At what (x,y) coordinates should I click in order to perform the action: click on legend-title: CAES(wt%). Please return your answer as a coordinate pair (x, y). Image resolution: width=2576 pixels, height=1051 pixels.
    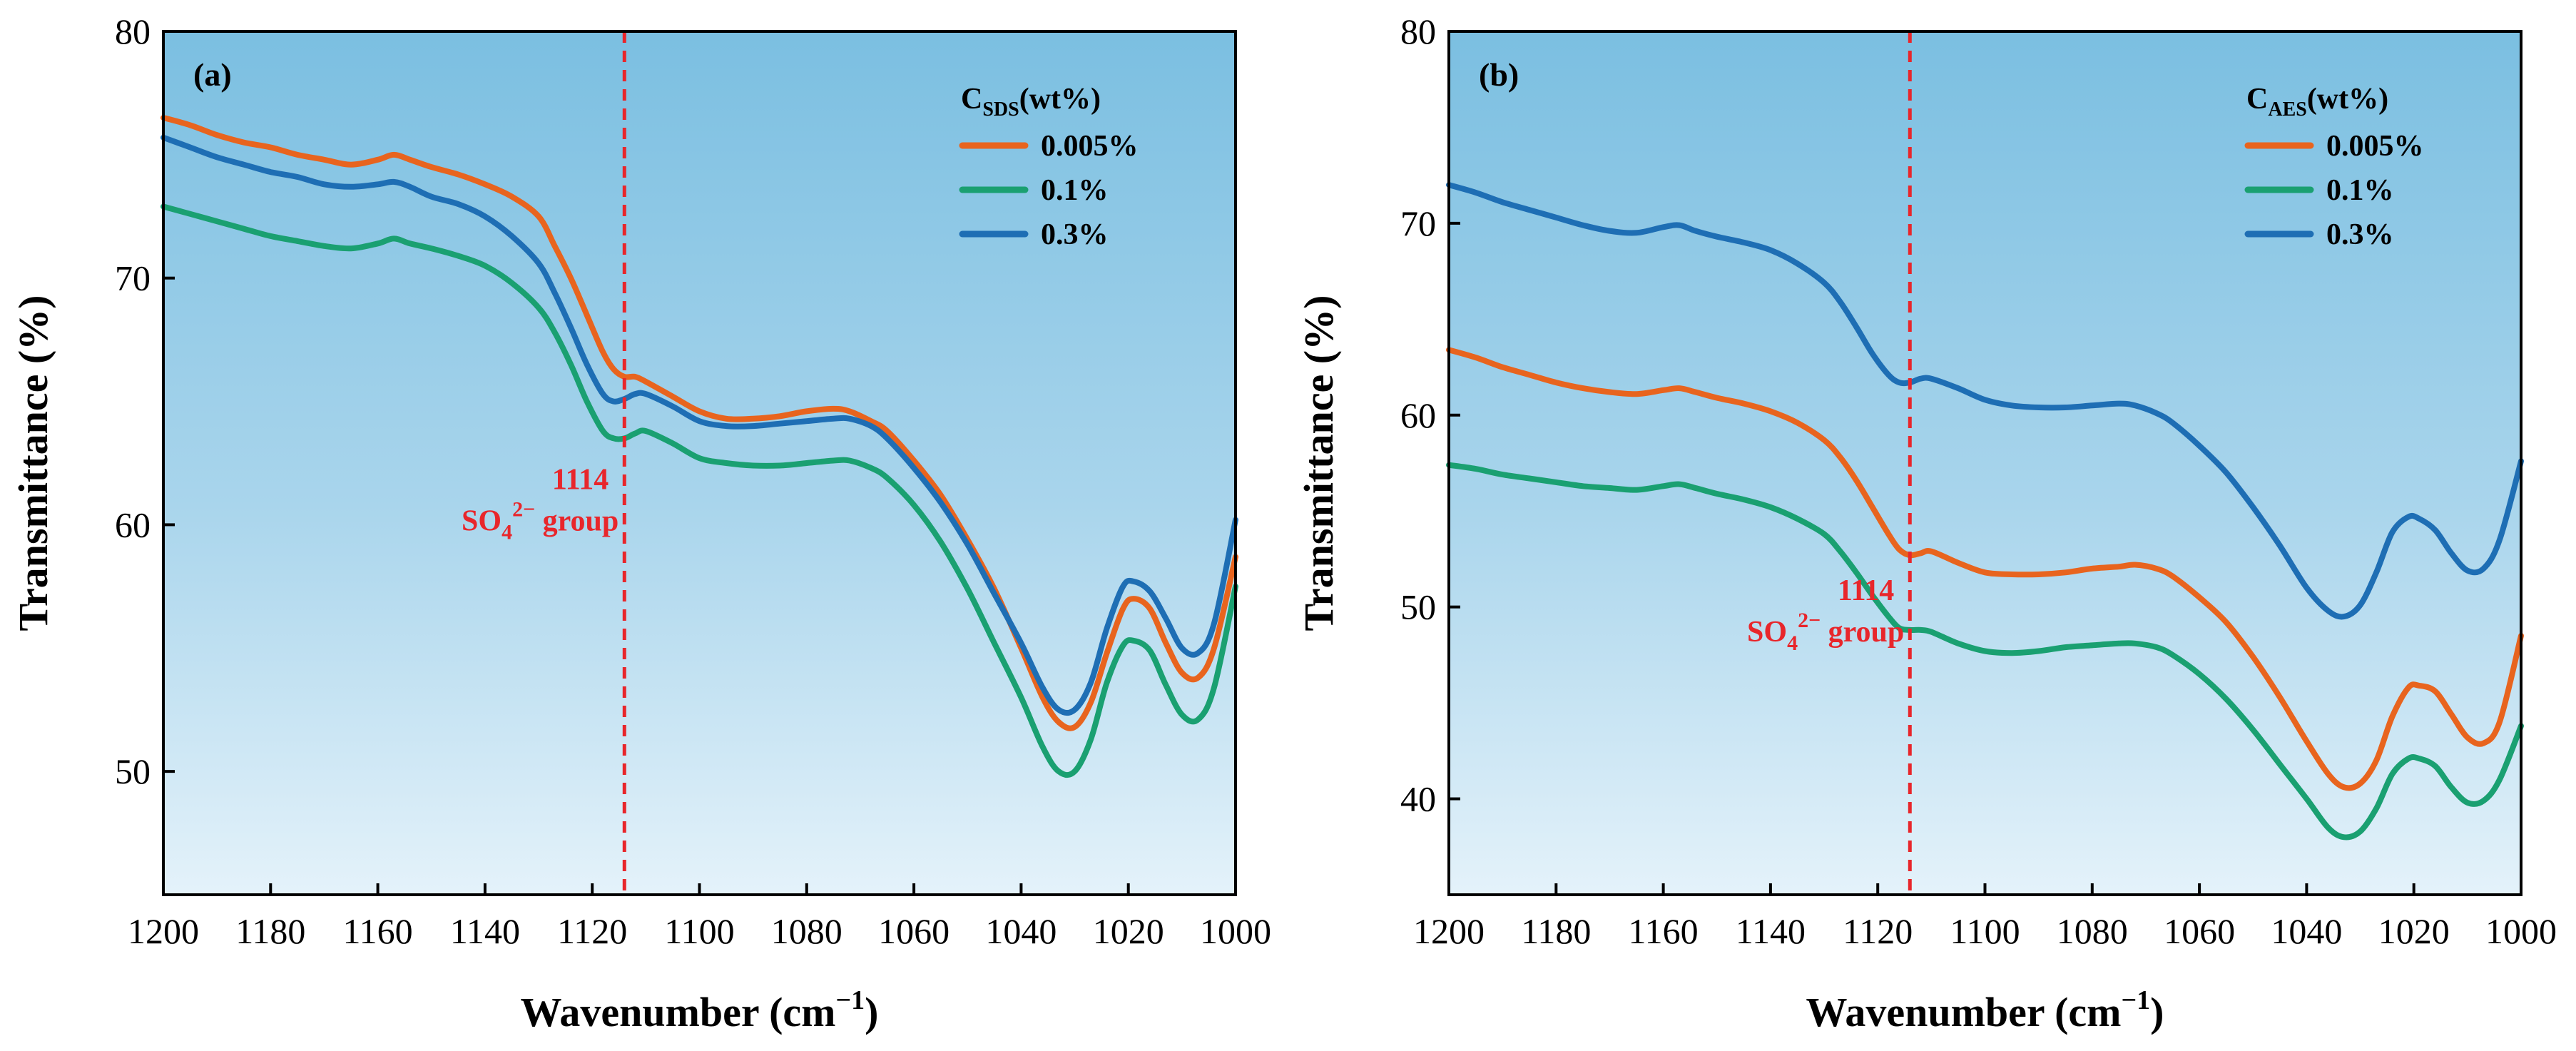
    Looking at the image, I should click on (2317, 102).